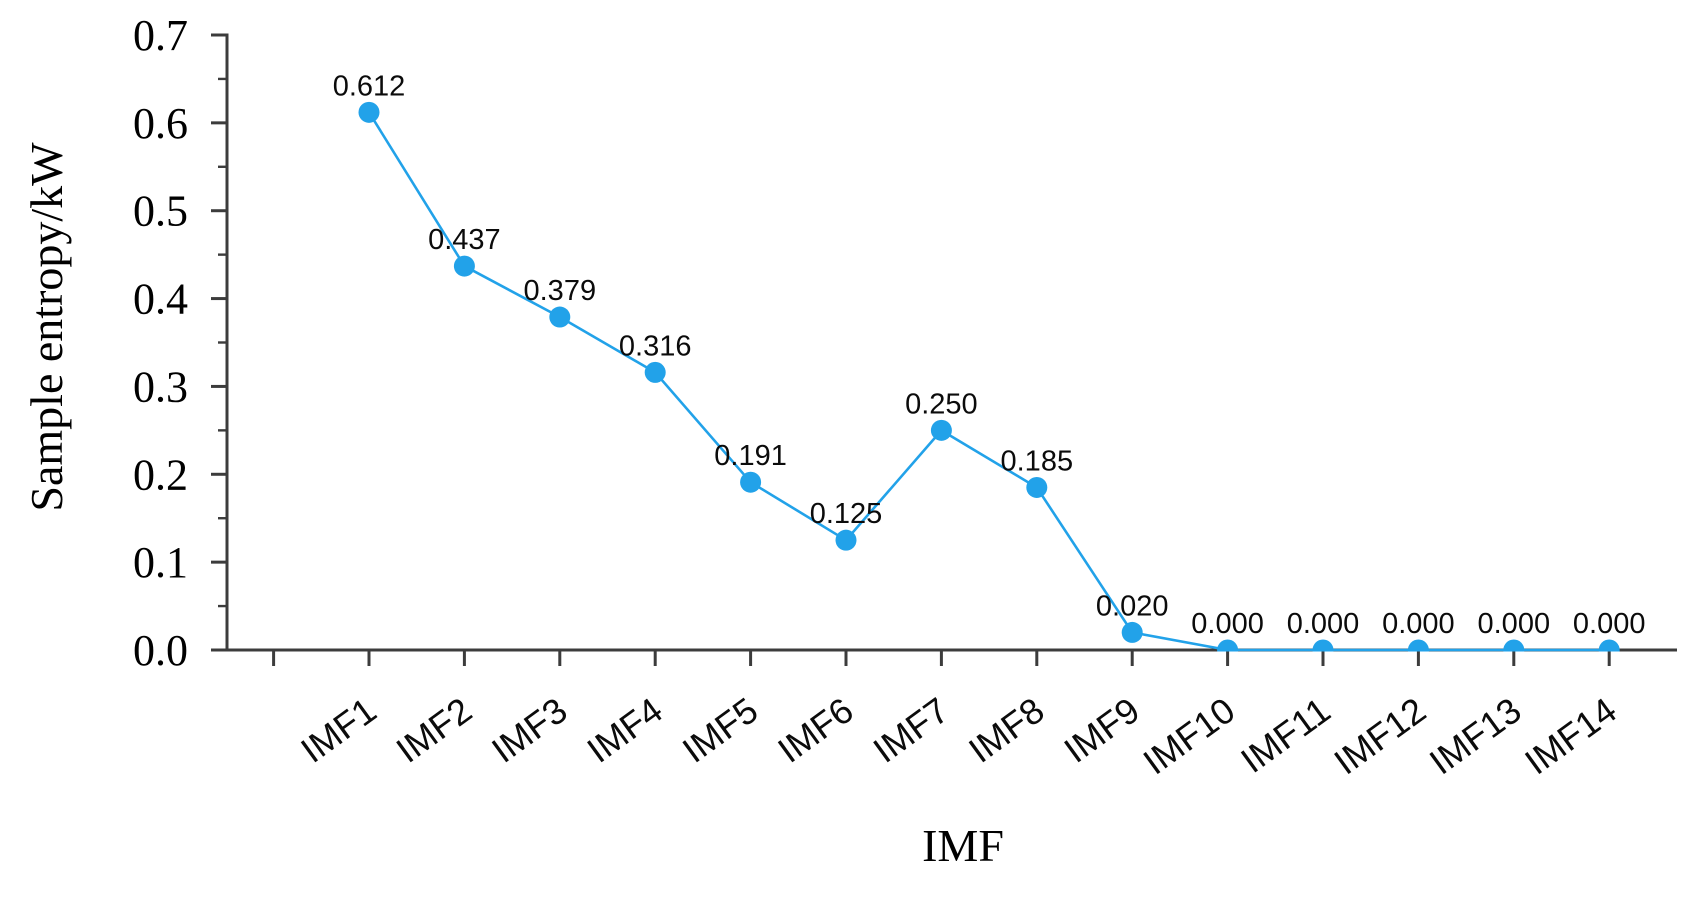 Image resolution: width=1699 pixels, height=897 pixels. What do you see at coordinates (160, 386) in the screenshot?
I see `y-tick-label: 0.3` at bounding box center [160, 386].